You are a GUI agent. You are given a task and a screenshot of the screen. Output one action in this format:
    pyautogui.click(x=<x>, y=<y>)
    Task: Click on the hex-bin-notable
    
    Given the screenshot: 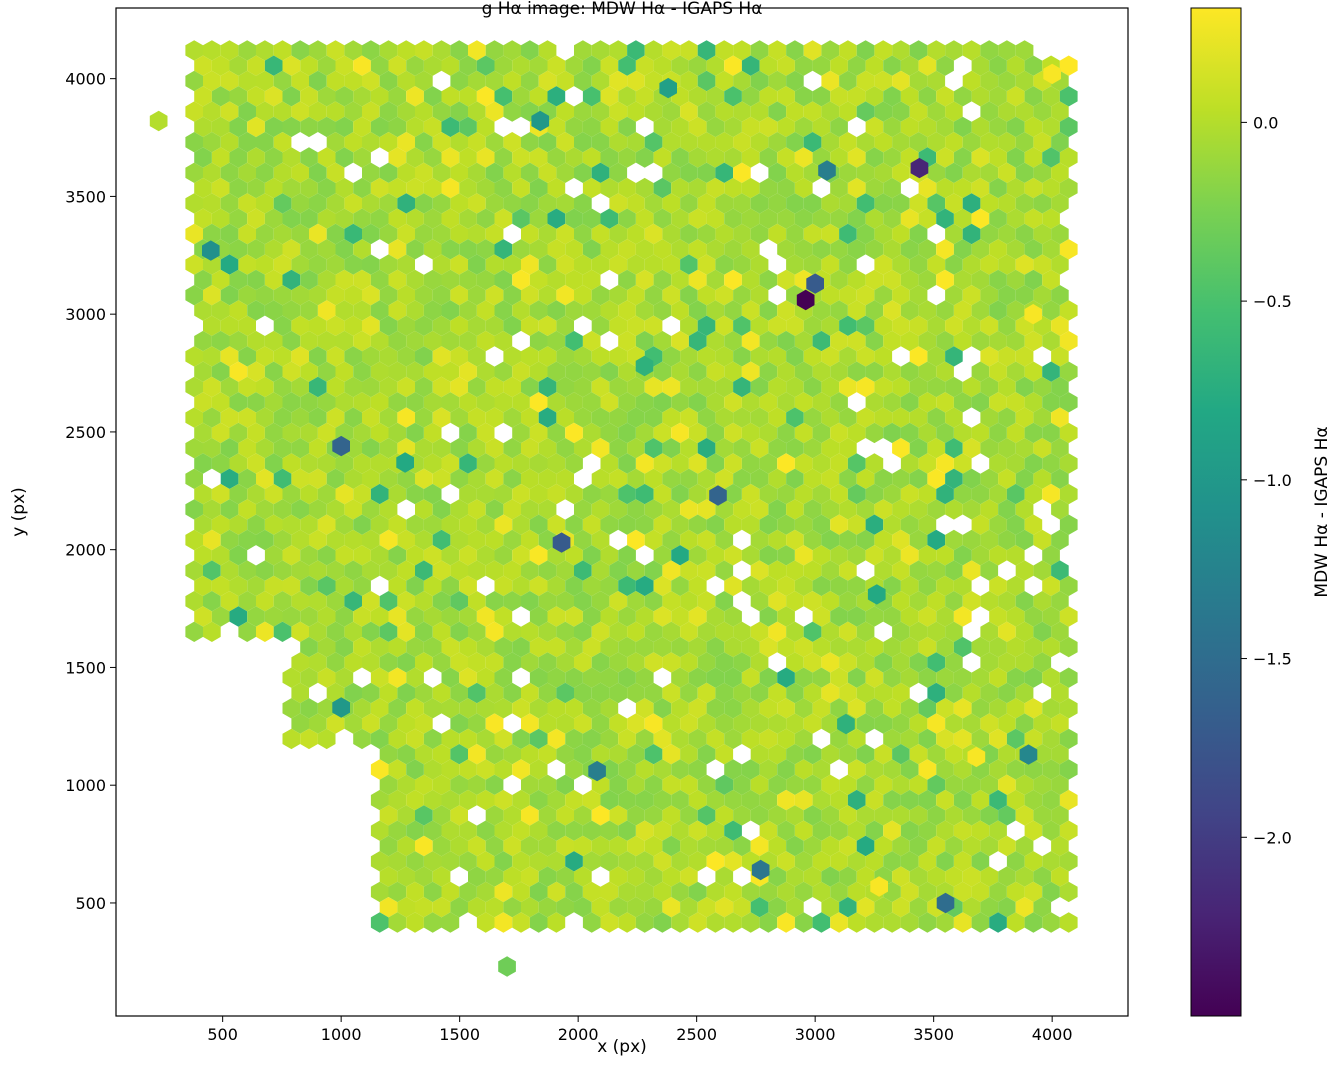 What is the action you would take?
    pyautogui.click(x=540, y=121)
    